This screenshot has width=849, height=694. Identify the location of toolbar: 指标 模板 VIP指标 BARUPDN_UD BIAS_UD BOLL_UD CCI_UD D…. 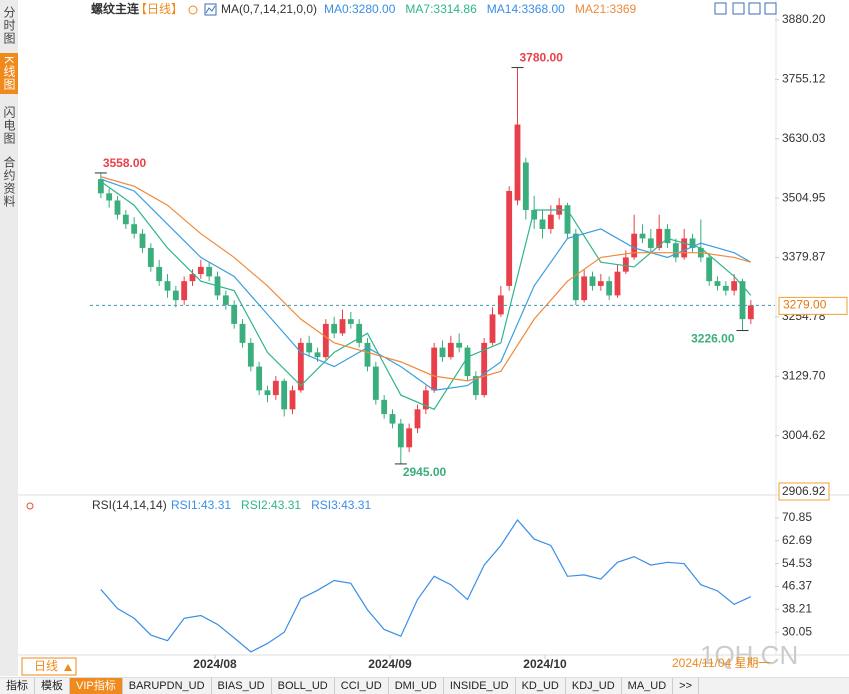
(424, 685).